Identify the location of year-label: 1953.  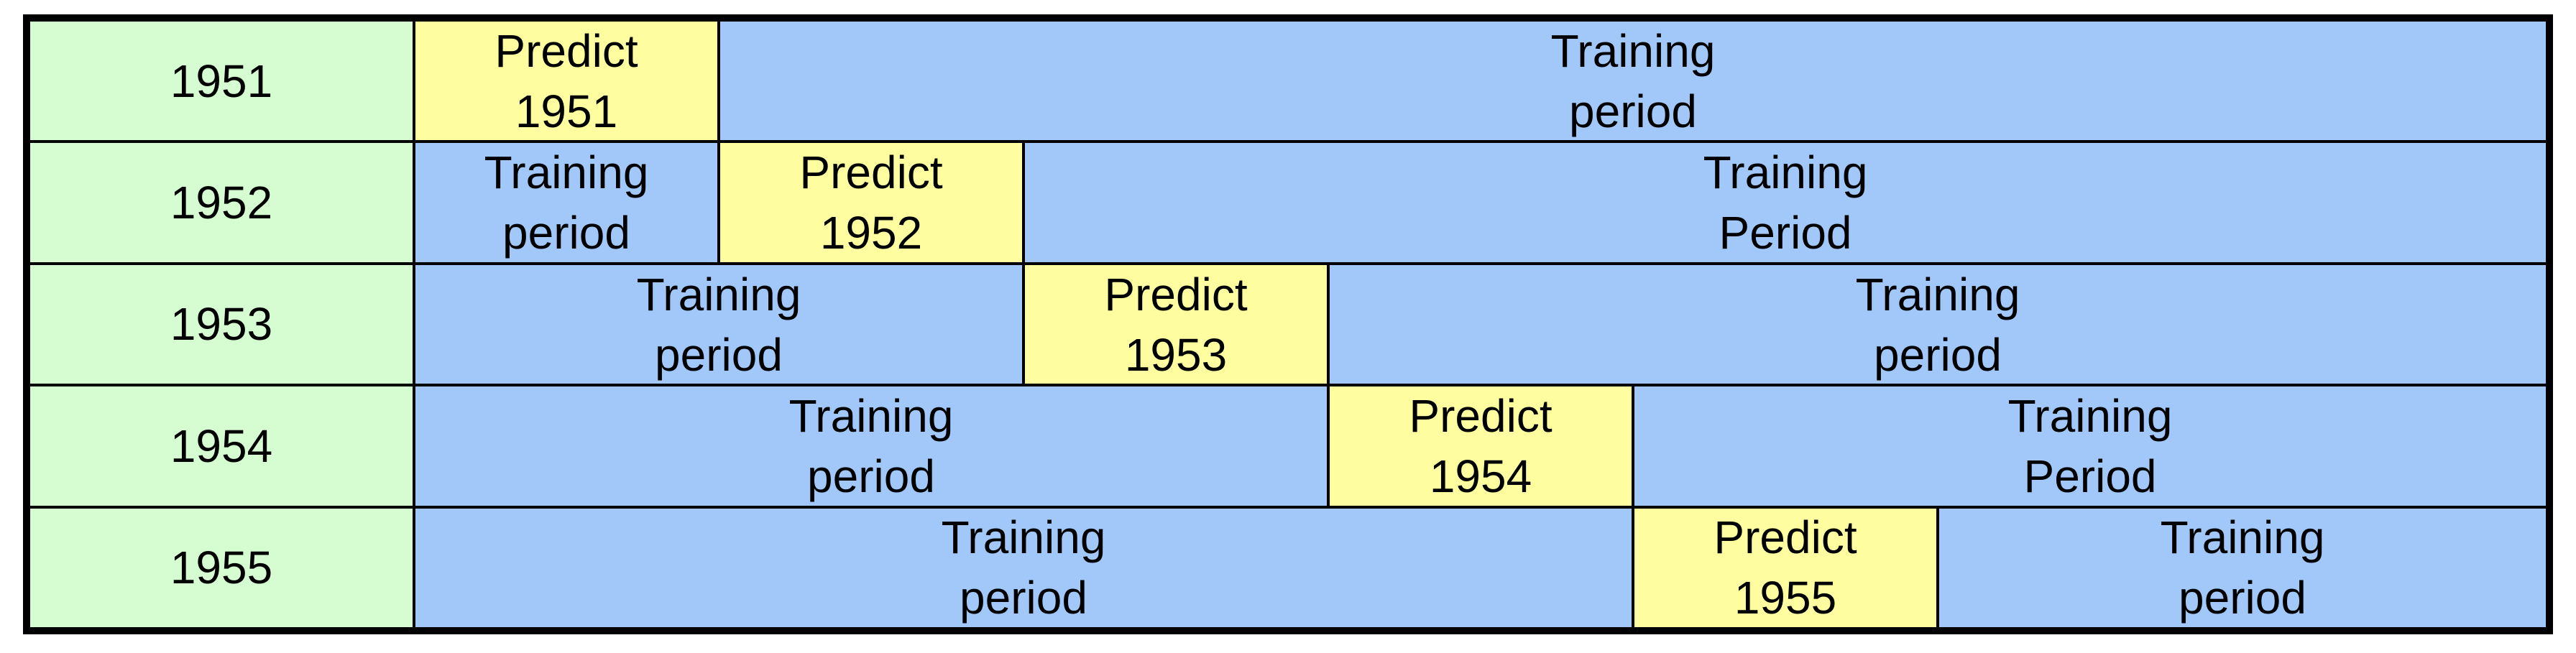
(221, 324).